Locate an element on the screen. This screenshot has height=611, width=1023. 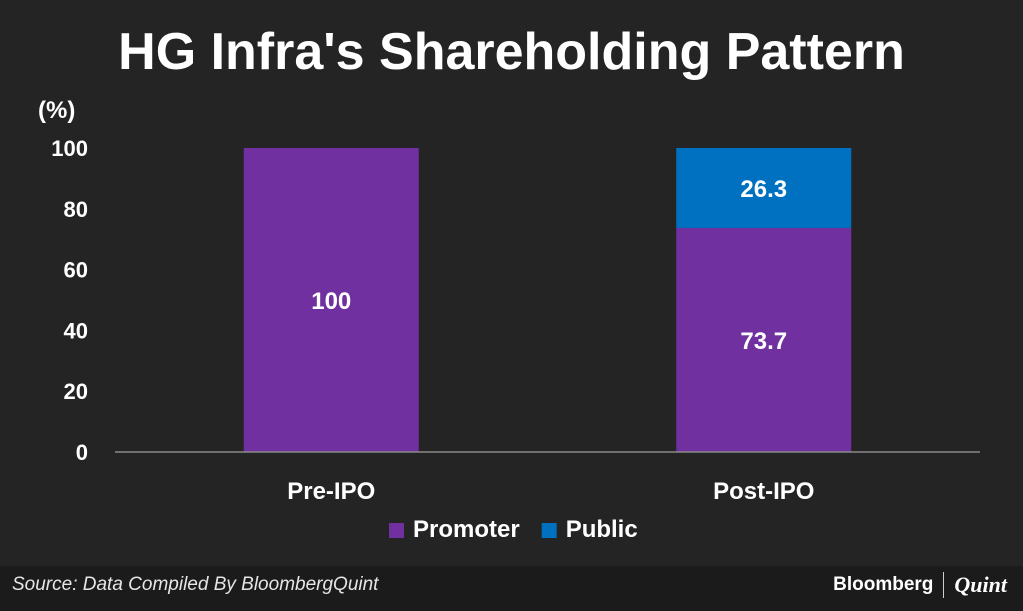
bar-public-post-ipo is located at coordinates (764, 188).